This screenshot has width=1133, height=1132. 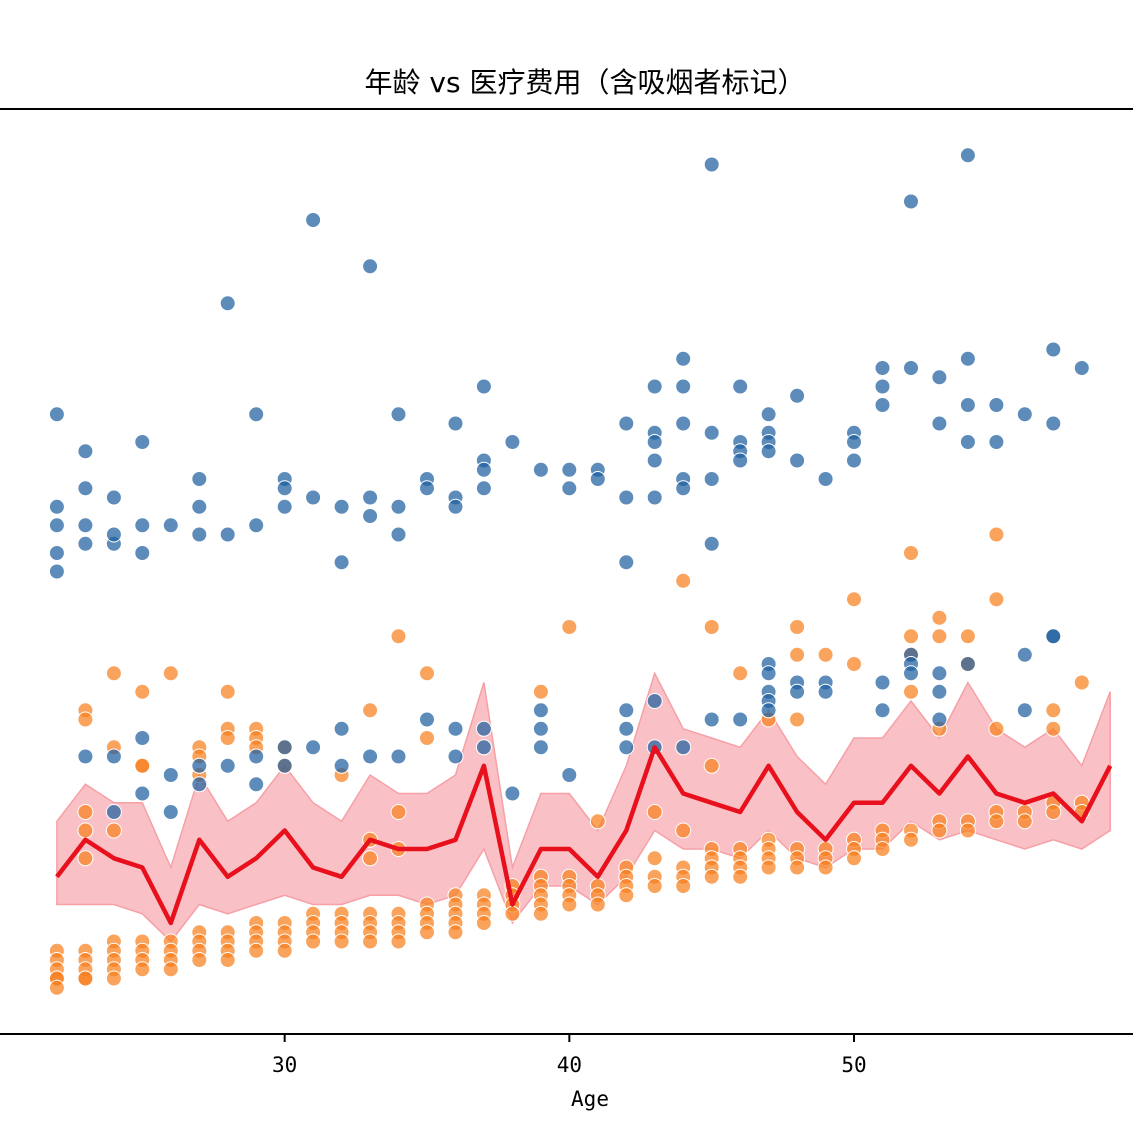 I want to click on x-axis-label: Age, so click(x=590, y=1099).